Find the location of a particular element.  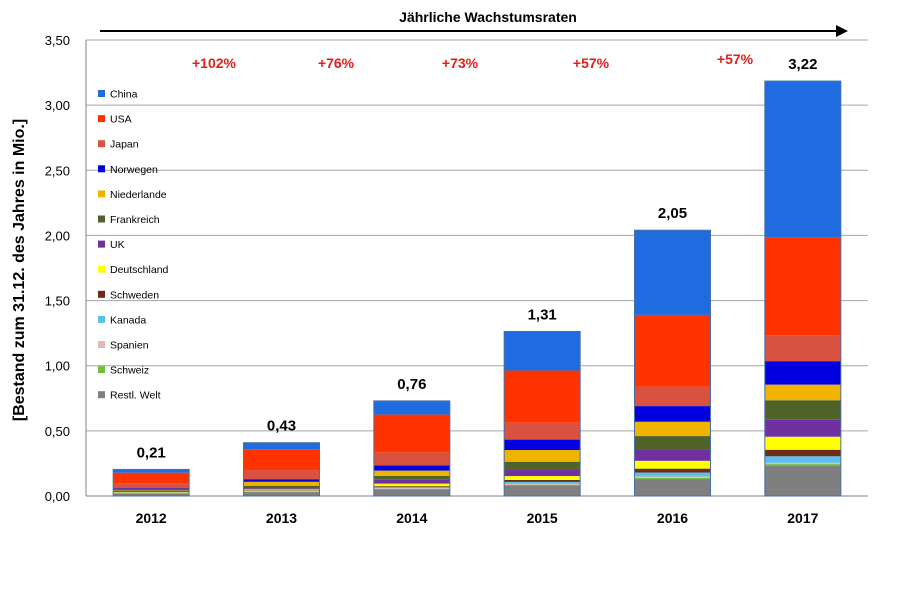

y-tick-label: 3,00 is located at coordinates (57, 105).